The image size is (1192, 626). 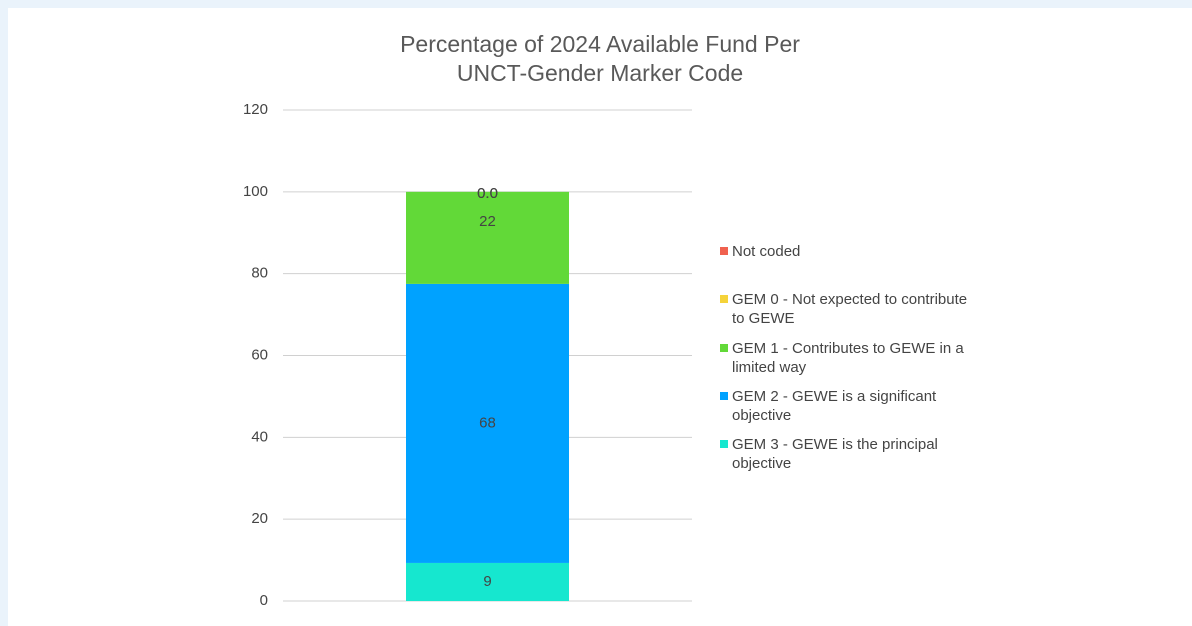 What do you see at coordinates (835, 454) in the screenshot?
I see `legend-label: GEM 3 - GEWE is the principal objective` at bounding box center [835, 454].